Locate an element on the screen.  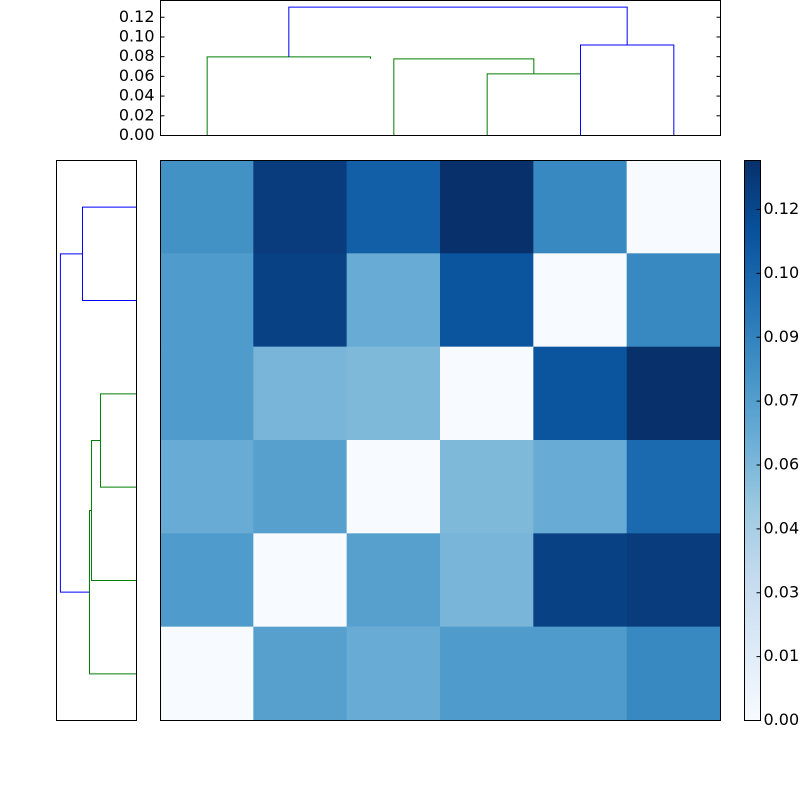
y-tick-label: 0.06 is located at coordinates (137, 75).